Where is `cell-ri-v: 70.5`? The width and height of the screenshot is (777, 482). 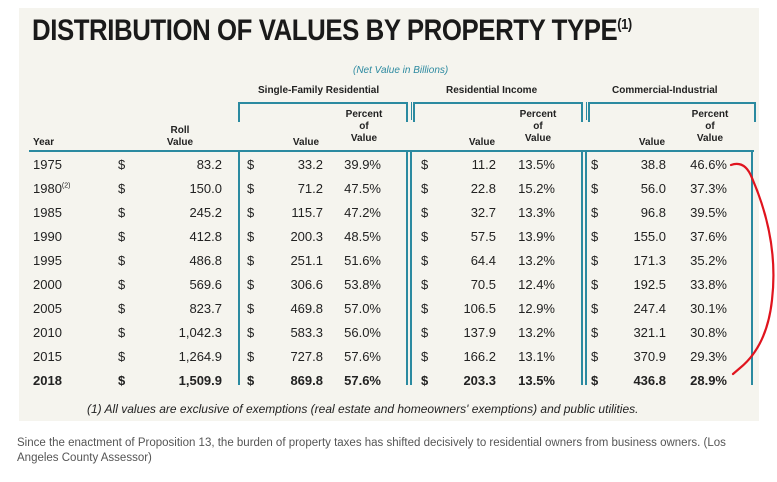
cell-ri-v: 70.5 is located at coordinates (483, 284).